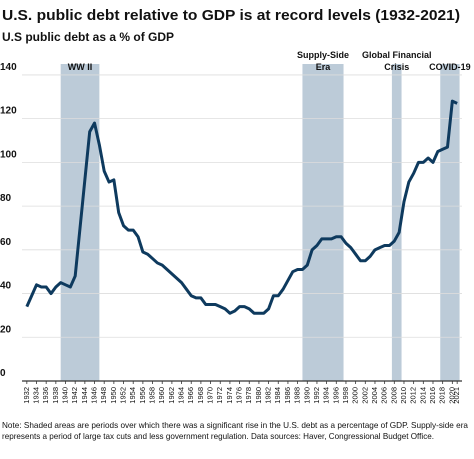 This screenshot has width=474, height=459. I want to click on x-tick-label: 2008, so click(393, 395).